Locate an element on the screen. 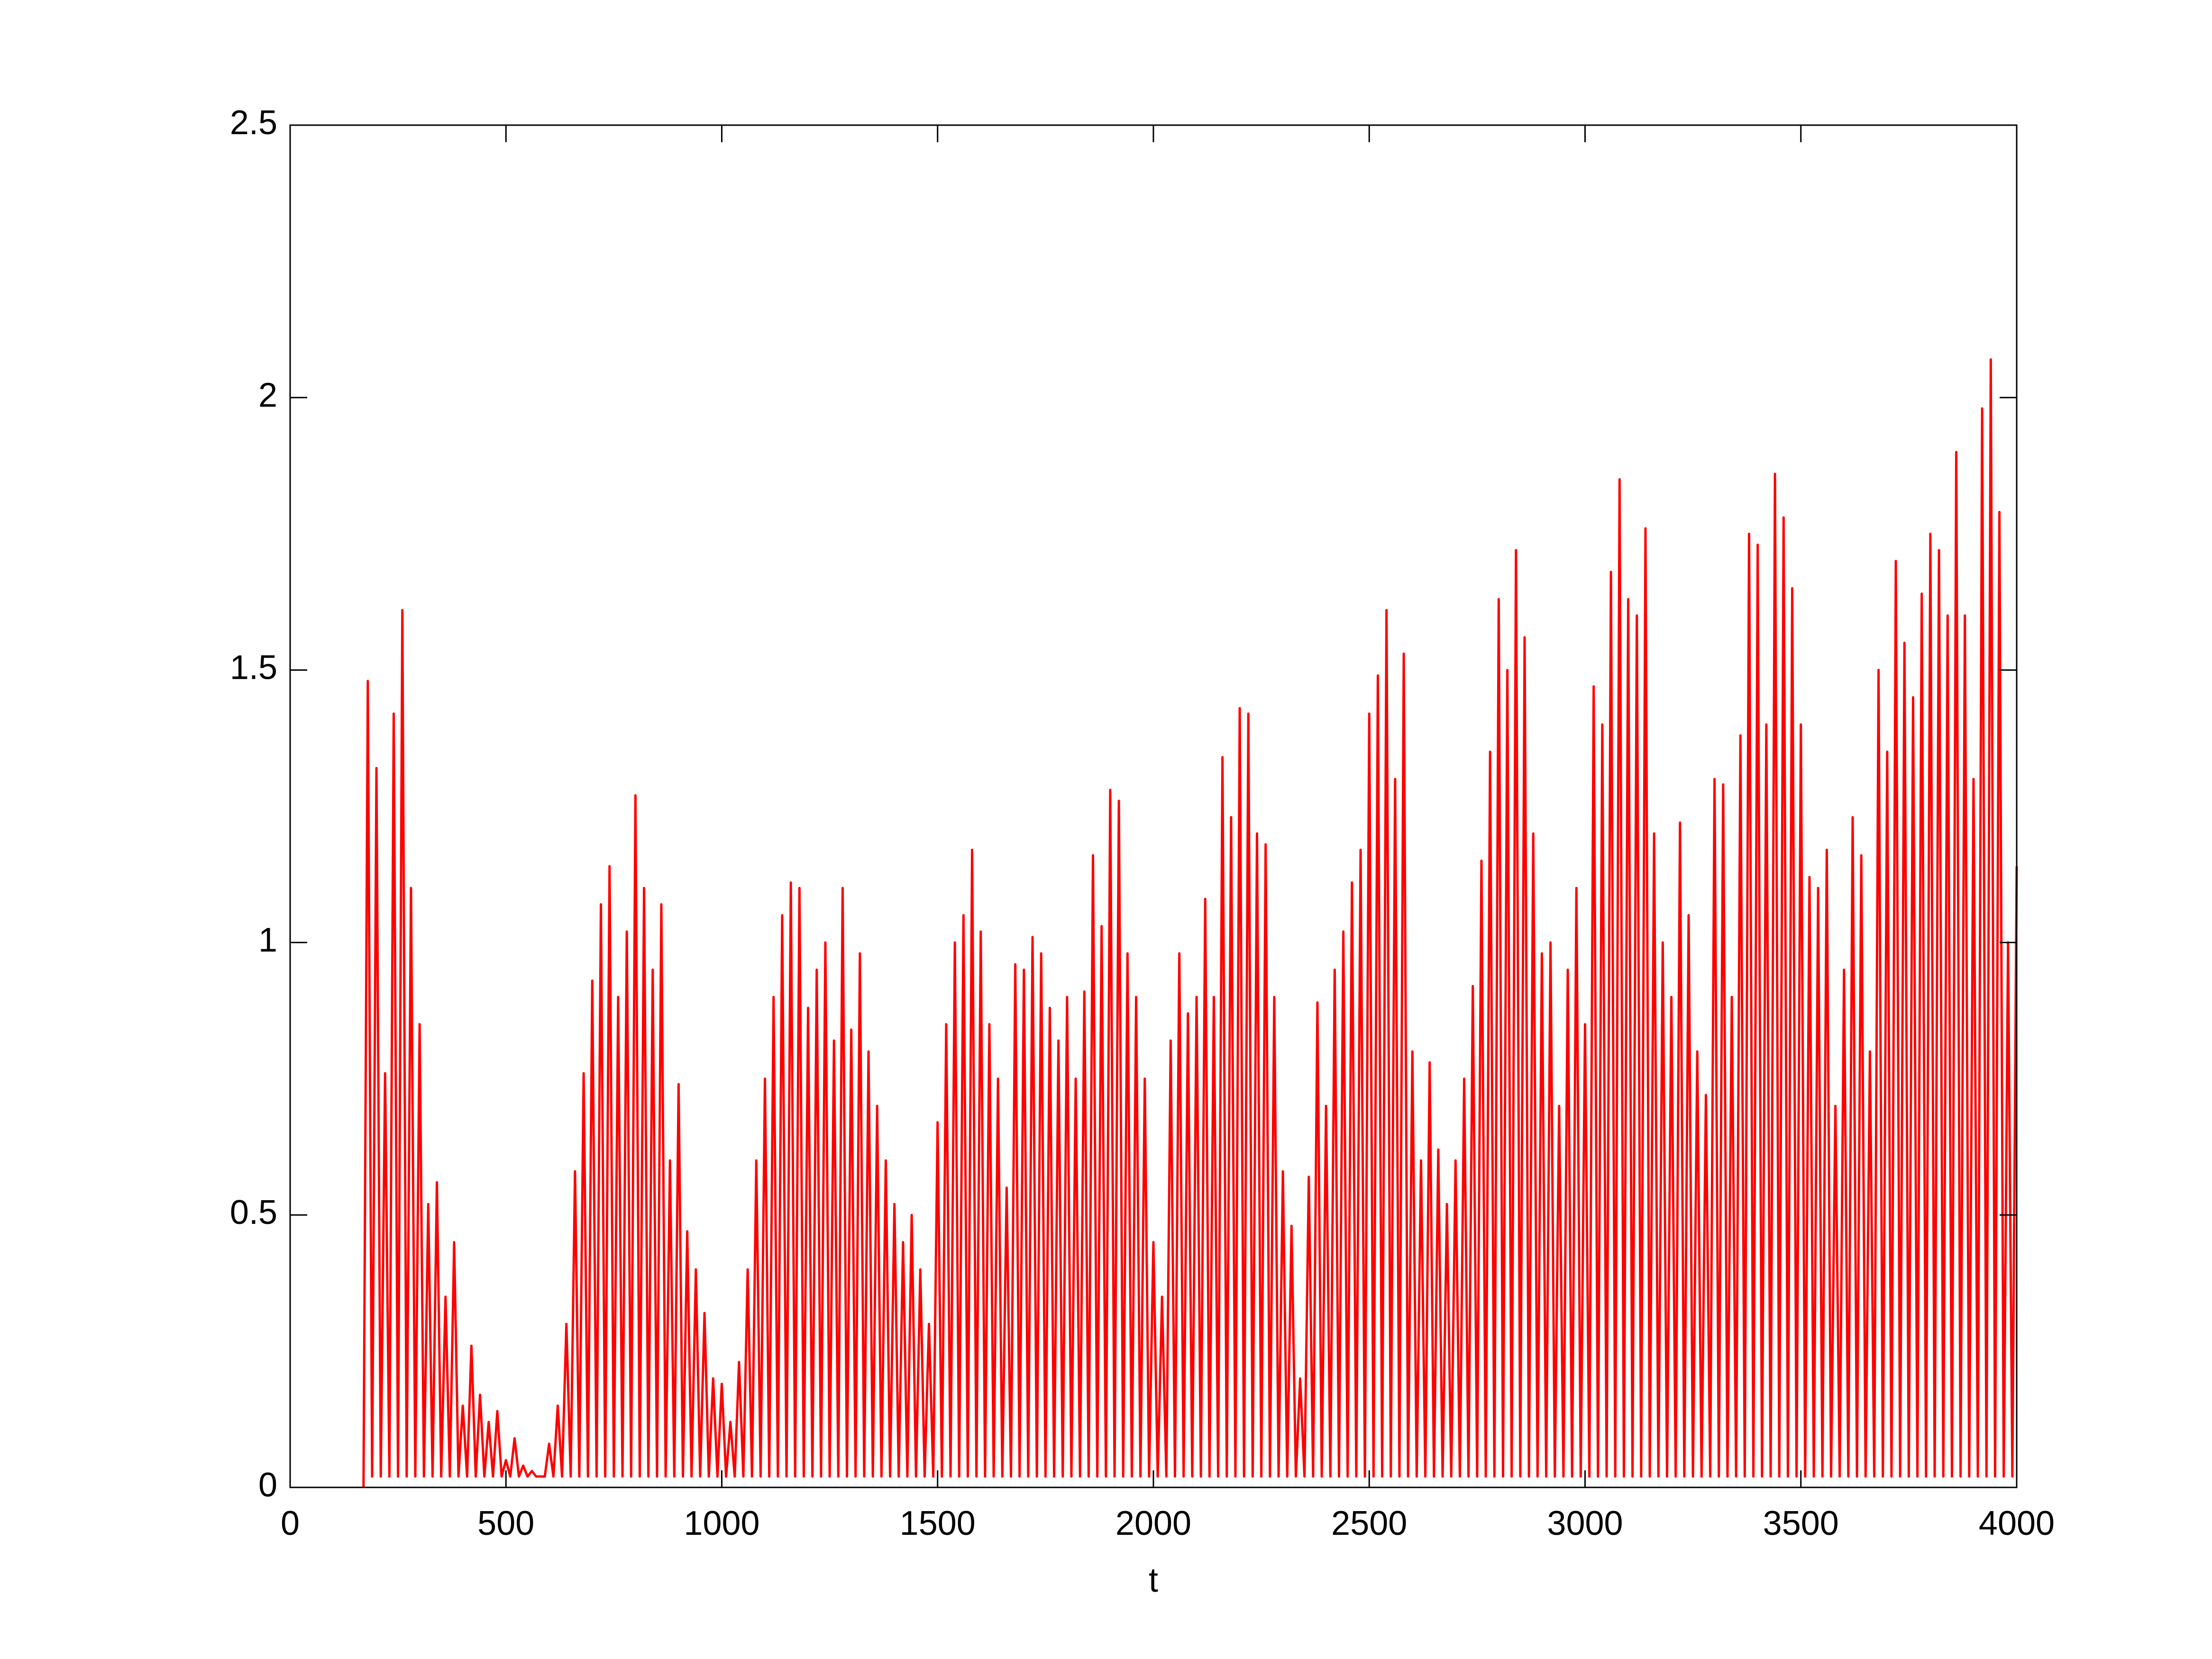 The width and height of the screenshot is (2212, 1659). y-tick-label: 2.5 is located at coordinates (253, 123).